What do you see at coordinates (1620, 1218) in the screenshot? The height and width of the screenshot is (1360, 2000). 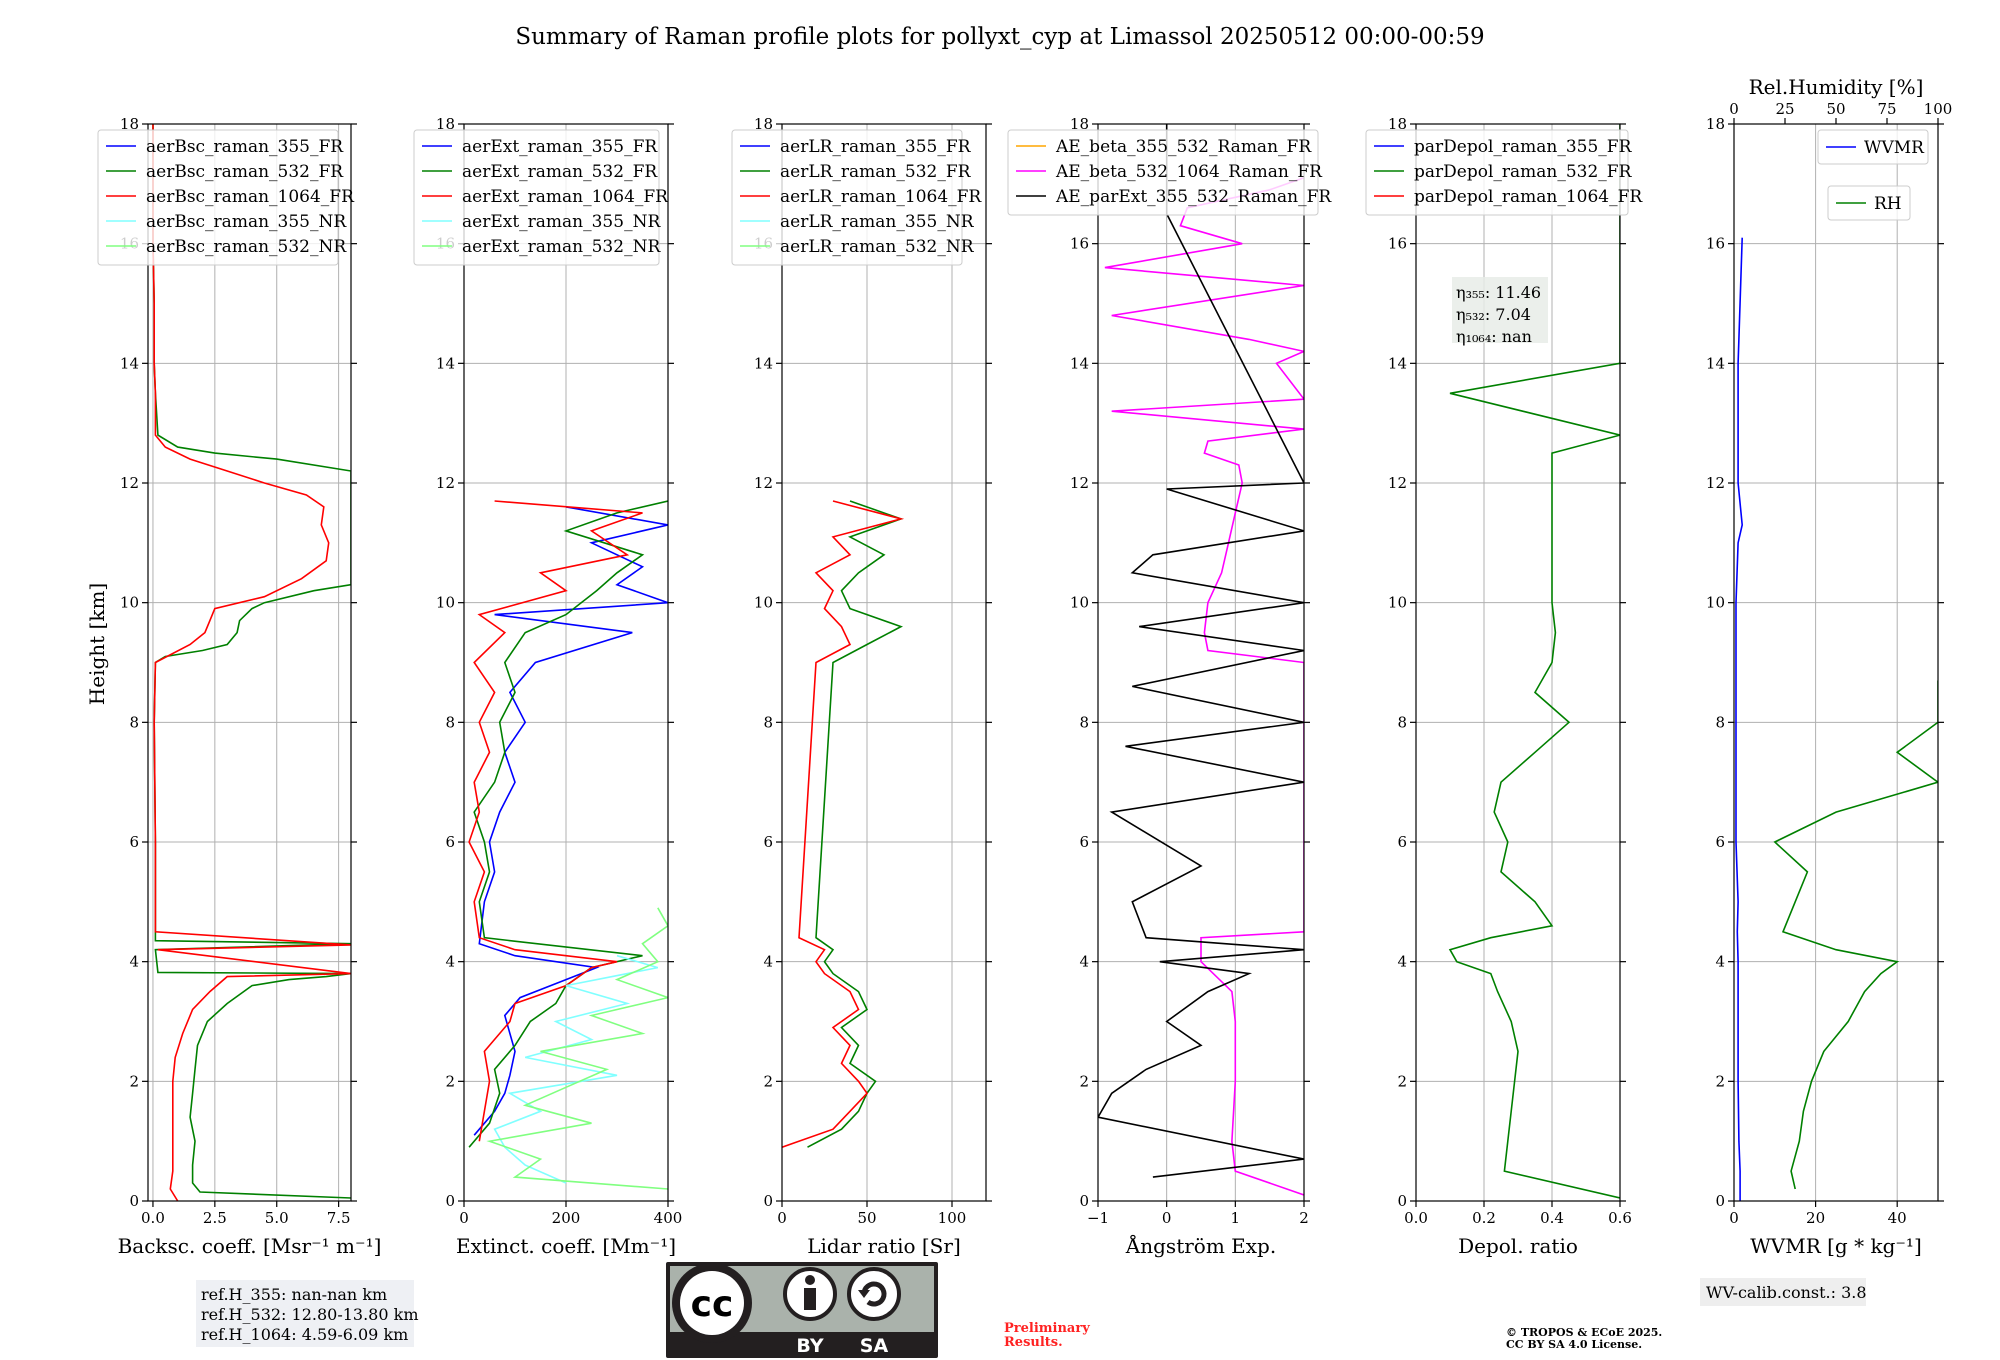 I see `xtick-label: 0.6` at bounding box center [1620, 1218].